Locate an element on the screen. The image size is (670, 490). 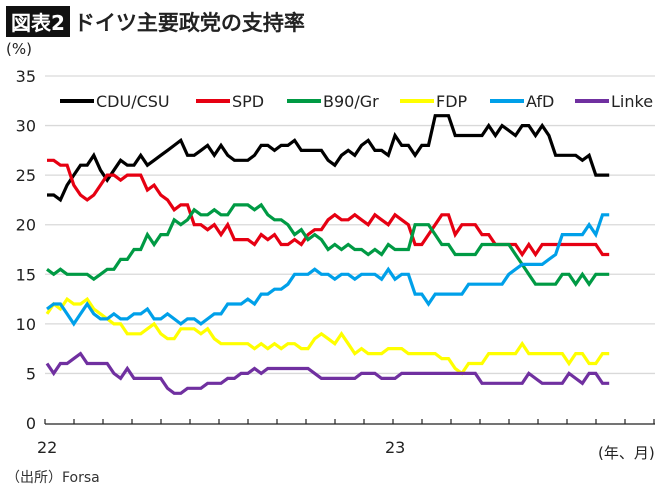
series-line-b90-gr is located at coordinates (328, 245).